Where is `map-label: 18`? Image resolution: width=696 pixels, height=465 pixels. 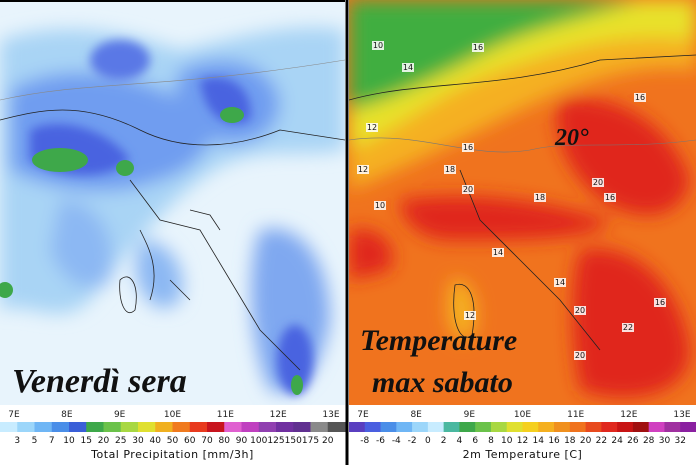 map-label: 18 is located at coordinates (450, 169).